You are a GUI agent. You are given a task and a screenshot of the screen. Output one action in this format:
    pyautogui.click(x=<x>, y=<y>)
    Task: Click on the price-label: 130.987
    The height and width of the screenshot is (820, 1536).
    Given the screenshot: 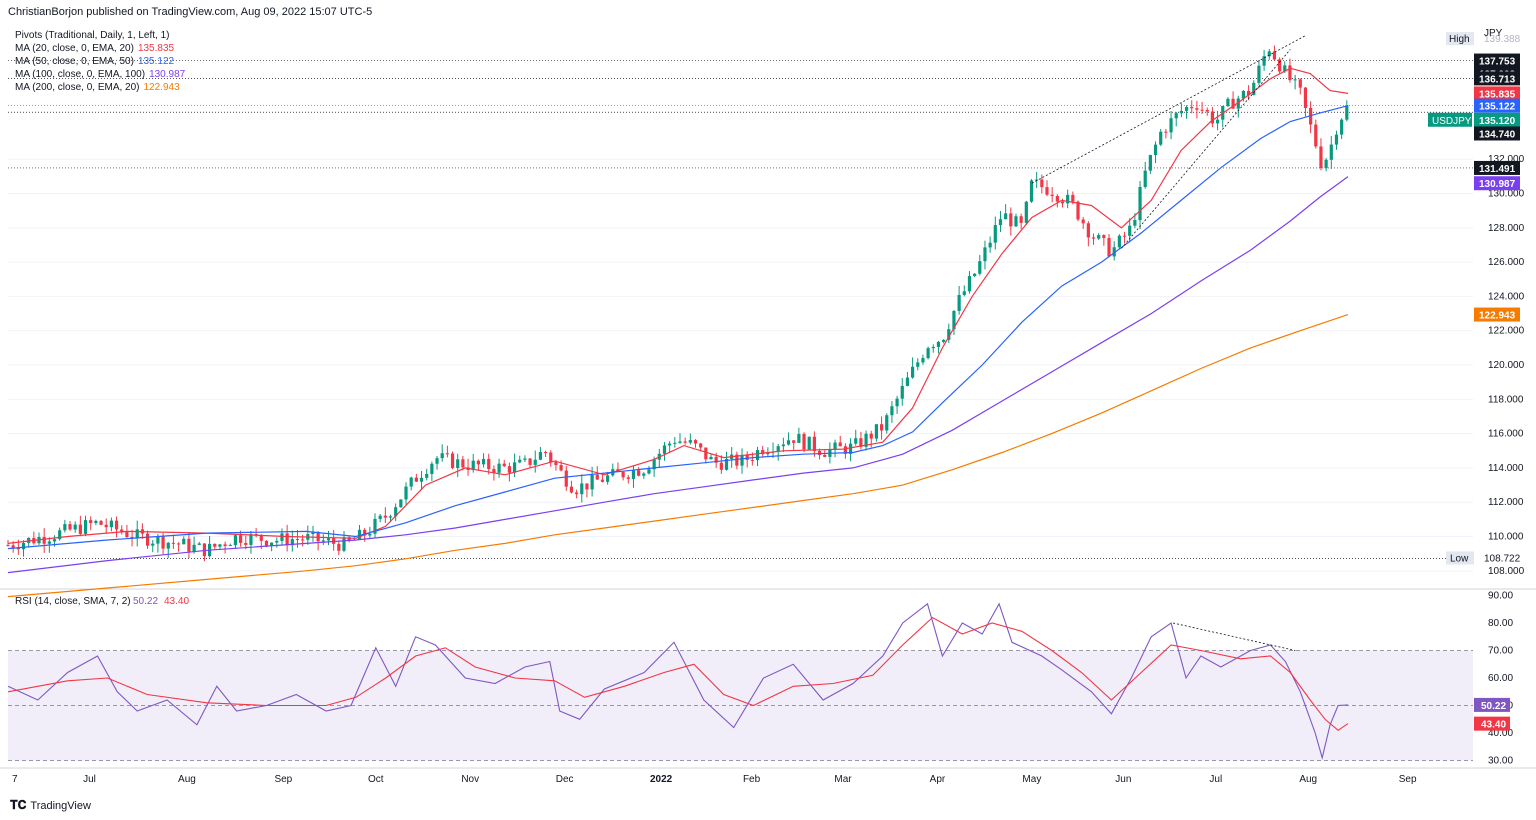 What is the action you would take?
    pyautogui.click(x=1497, y=184)
    